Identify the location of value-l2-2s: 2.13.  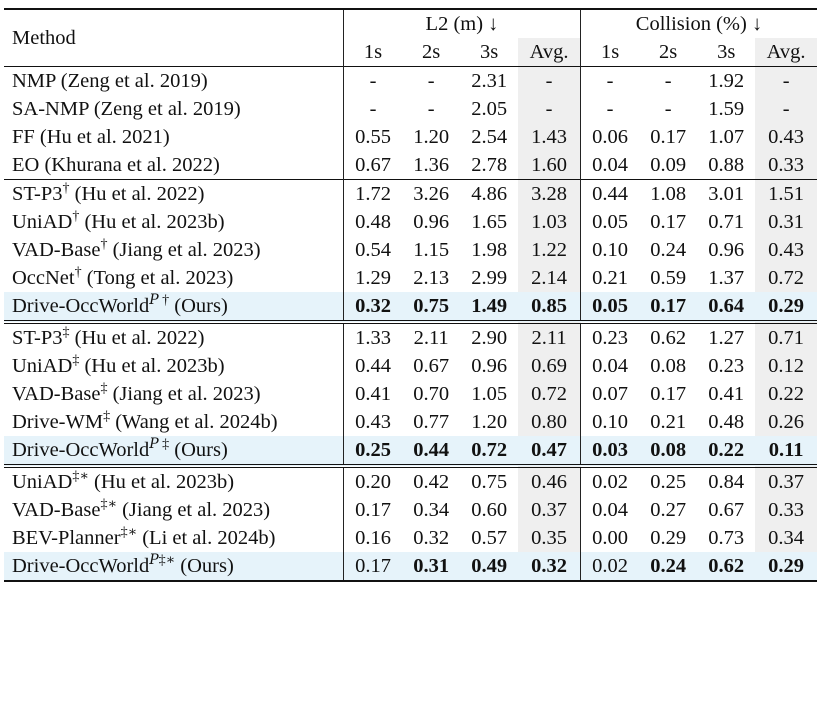
(431, 278).